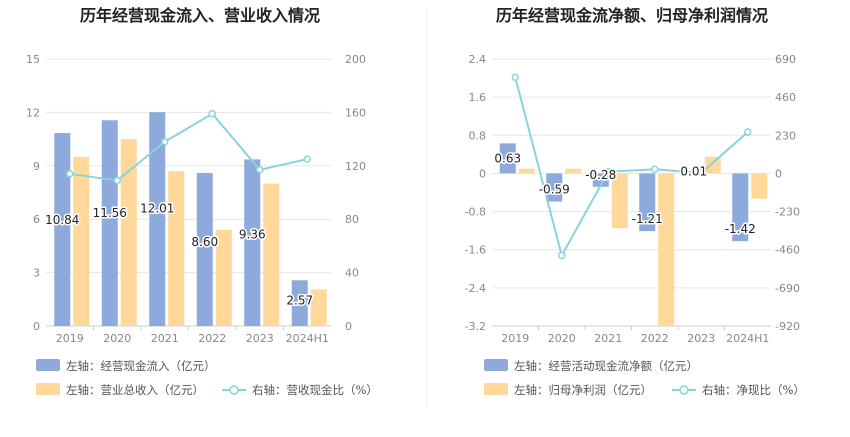 This screenshot has width=850, height=437. What do you see at coordinates (785, 135) in the screenshot?
I see `y-right-tick-label: 230` at bounding box center [785, 135].